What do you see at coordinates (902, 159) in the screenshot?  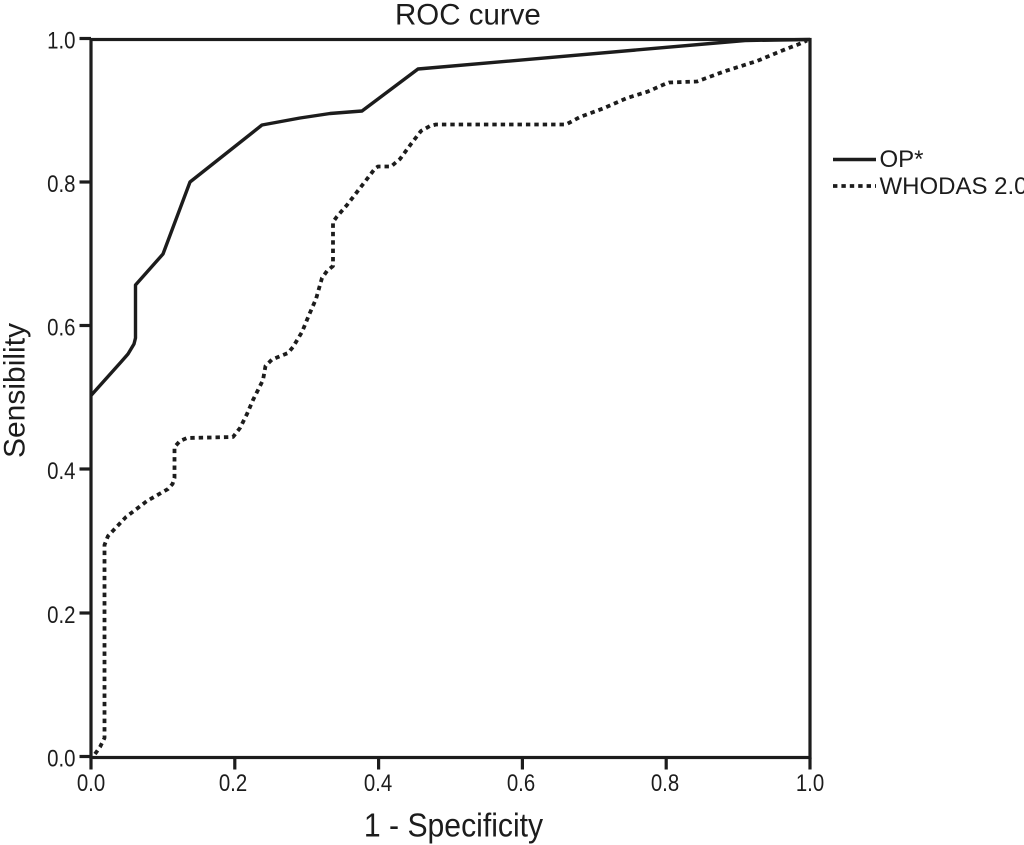 I see `svg-text: OP*` at bounding box center [902, 159].